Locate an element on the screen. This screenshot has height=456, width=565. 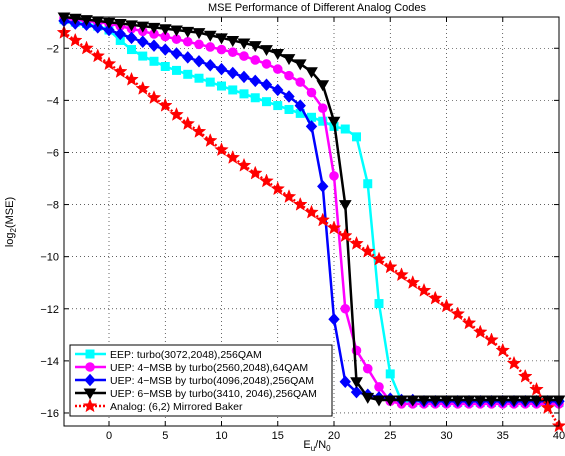
legend-item: Analog: (6,2) Mirrored Baker is located at coordinates (159, 405).